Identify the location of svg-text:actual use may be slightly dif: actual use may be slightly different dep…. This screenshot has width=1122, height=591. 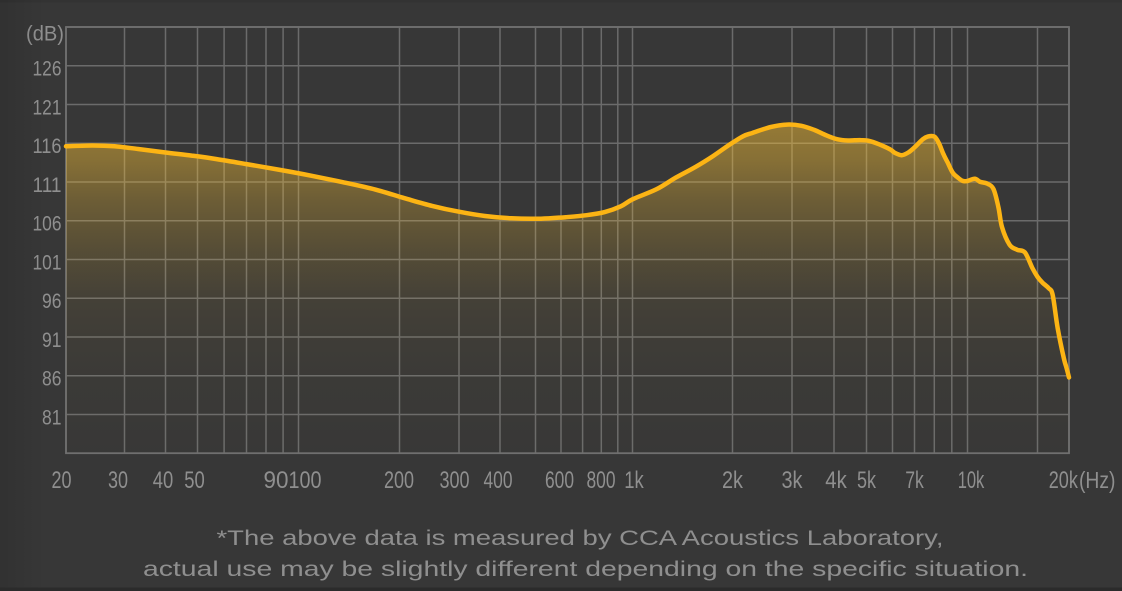
(585, 569).